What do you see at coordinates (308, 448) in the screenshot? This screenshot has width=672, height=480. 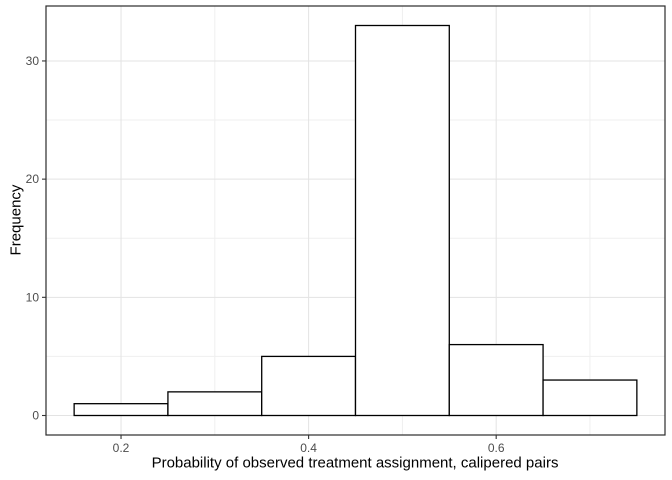 I see `x-tick-label: 0.4` at bounding box center [308, 448].